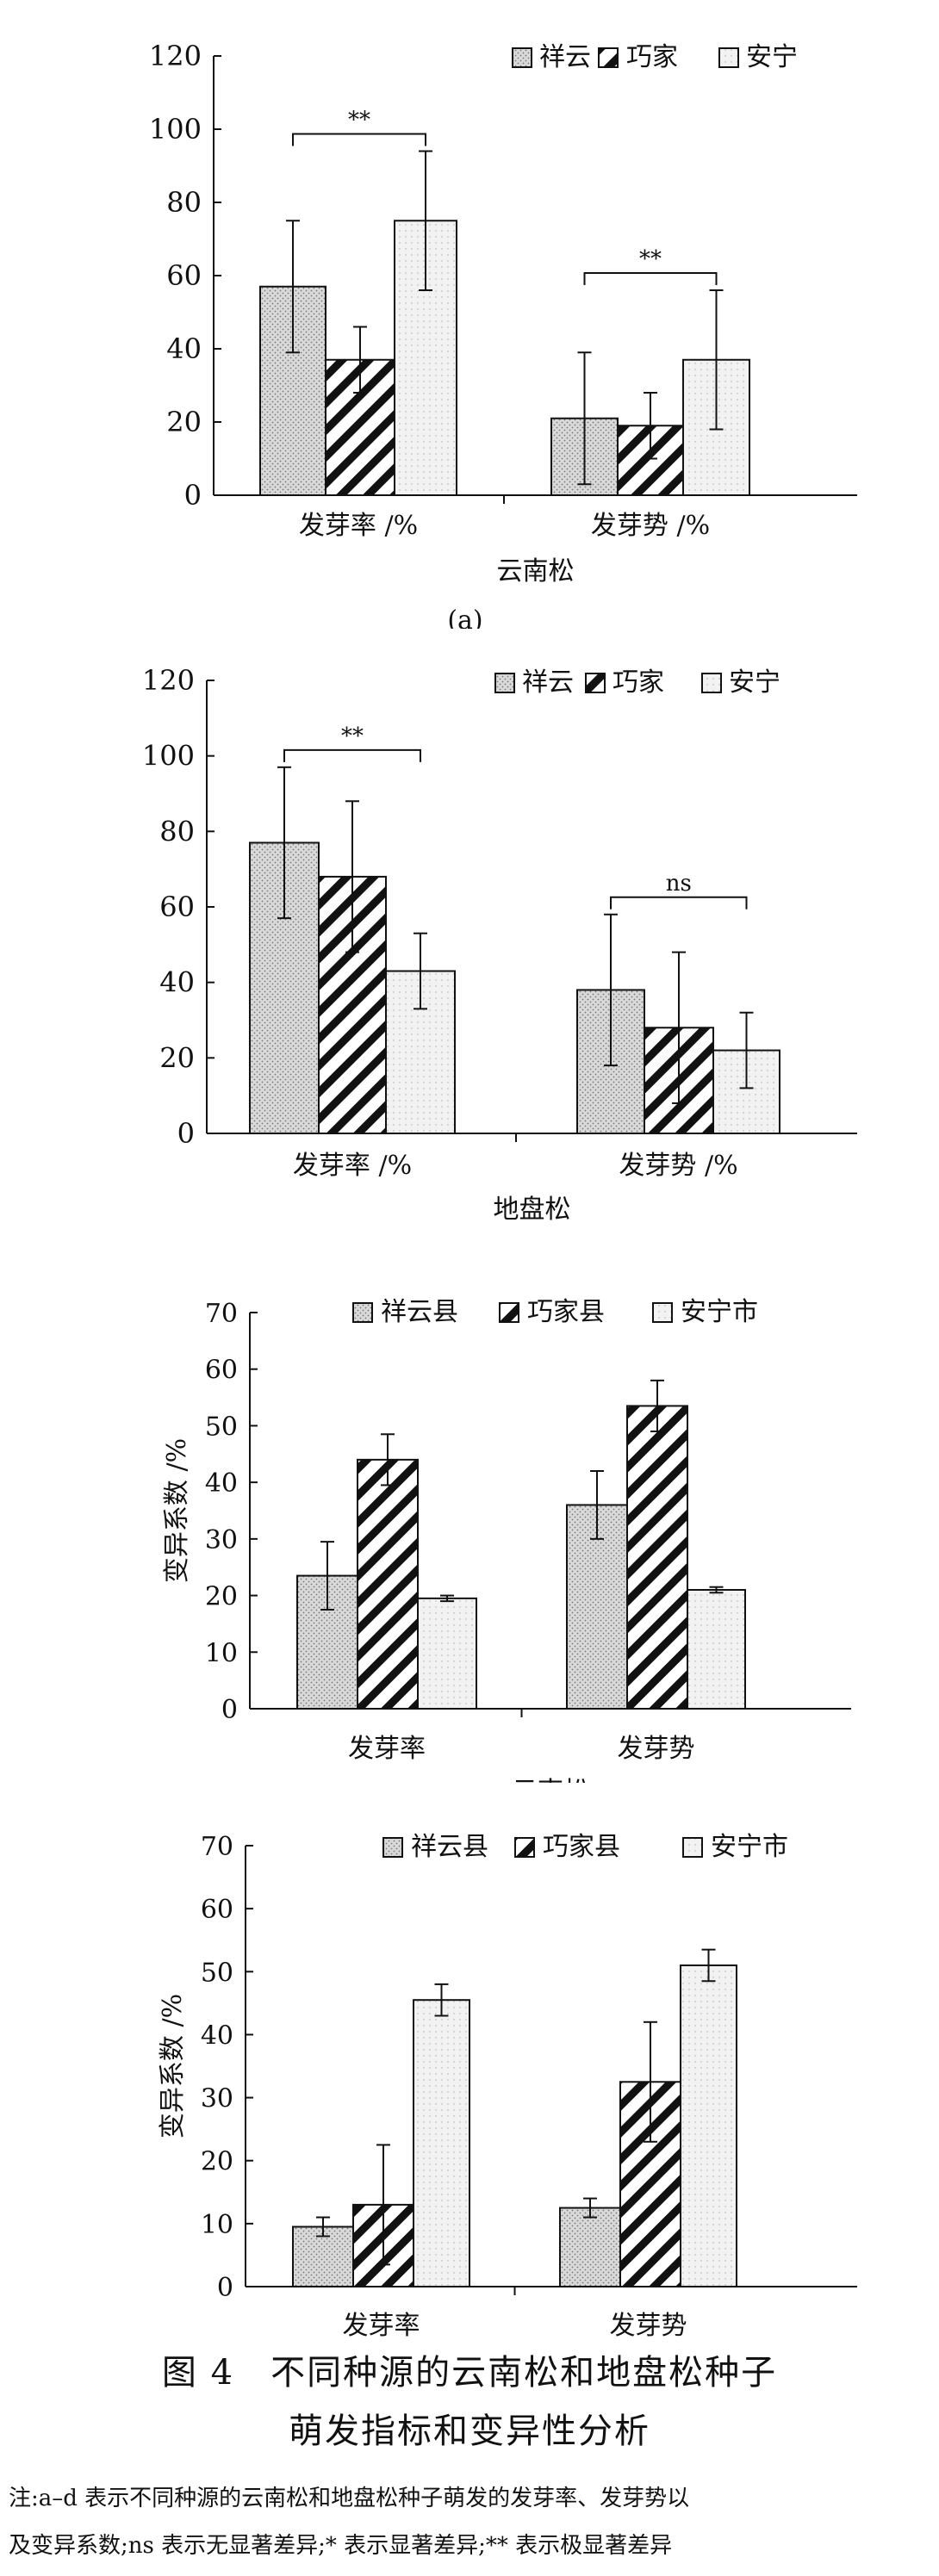 This screenshot has height=2576, width=939. What do you see at coordinates (679, 884) in the screenshot?
I see `significance-label: ns` at bounding box center [679, 884].